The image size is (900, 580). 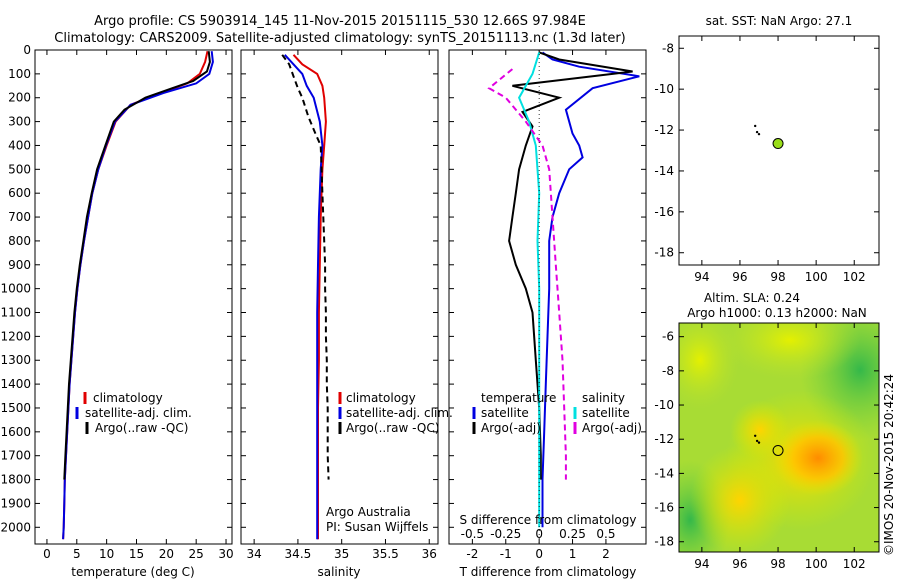 What do you see at coordinates (15, 503) in the screenshot?
I see `y-tick-label: 1900` at bounding box center [15, 503].